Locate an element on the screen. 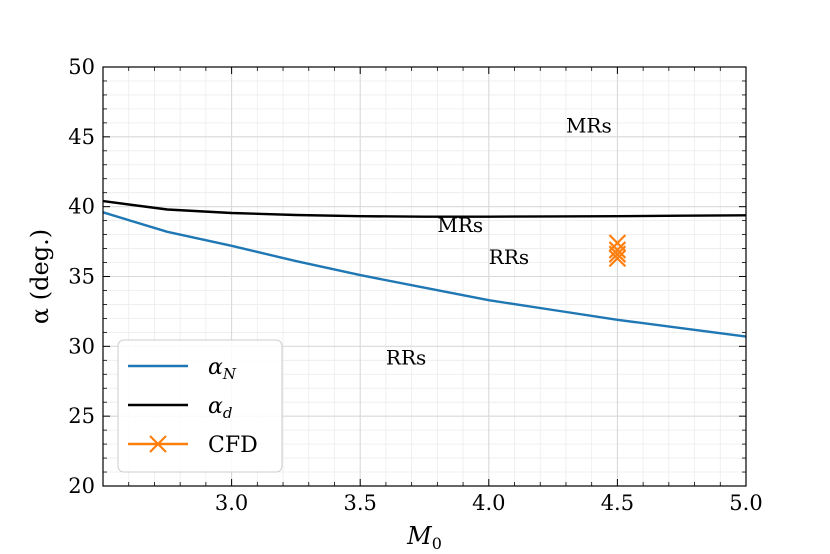 The height and width of the screenshot is (554, 830). x-axis-label: M0 is located at coordinates (424, 537).